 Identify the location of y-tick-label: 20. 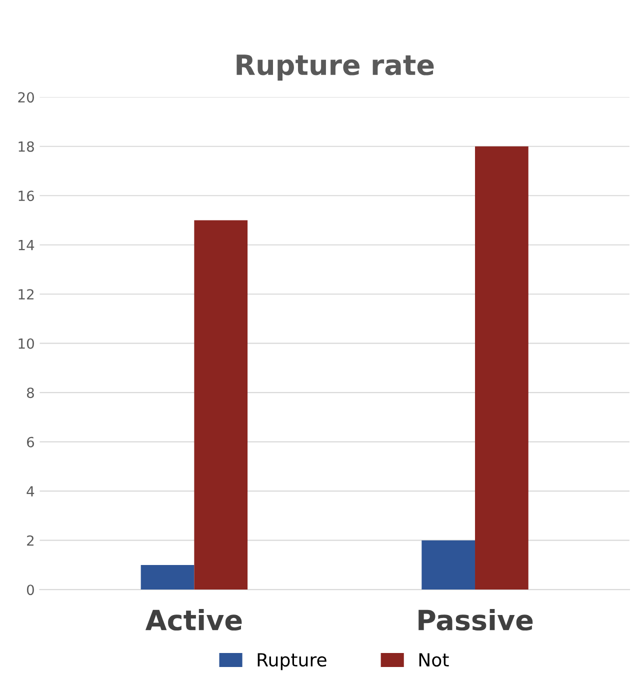
(26, 97).